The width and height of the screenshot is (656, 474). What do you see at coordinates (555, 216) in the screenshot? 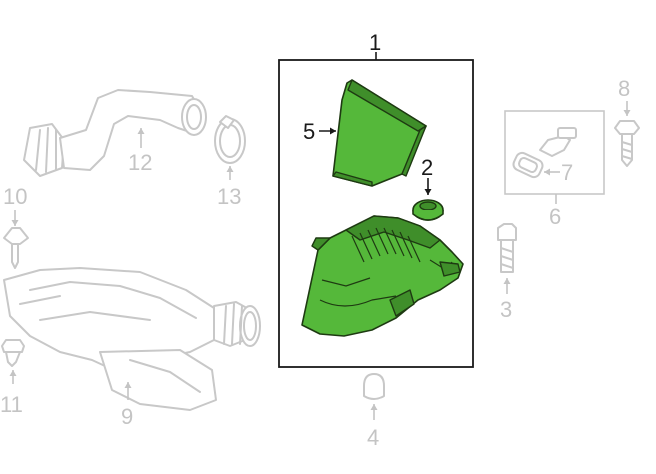
I see `callout-6: 6` at bounding box center [555, 216].